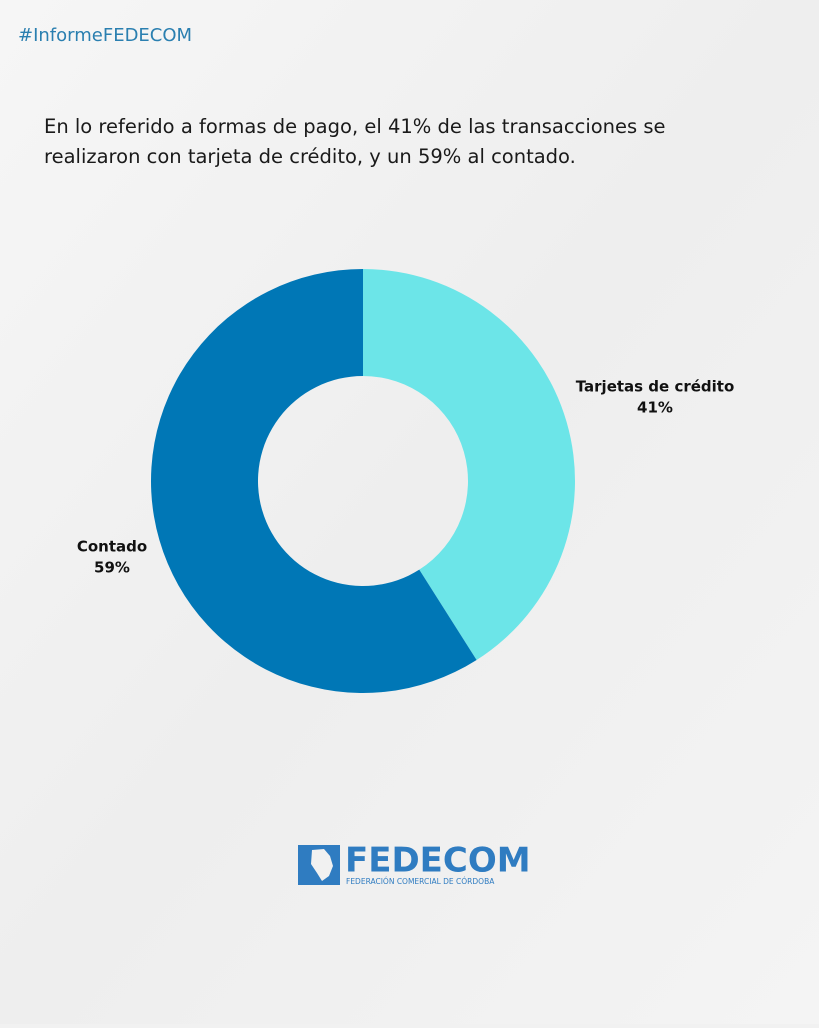 This screenshot has width=819, height=1028. What do you see at coordinates (105, 35) in the screenshot?
I see `hashtag: #InformeFEDECOM` at bounding box center [105, 35].